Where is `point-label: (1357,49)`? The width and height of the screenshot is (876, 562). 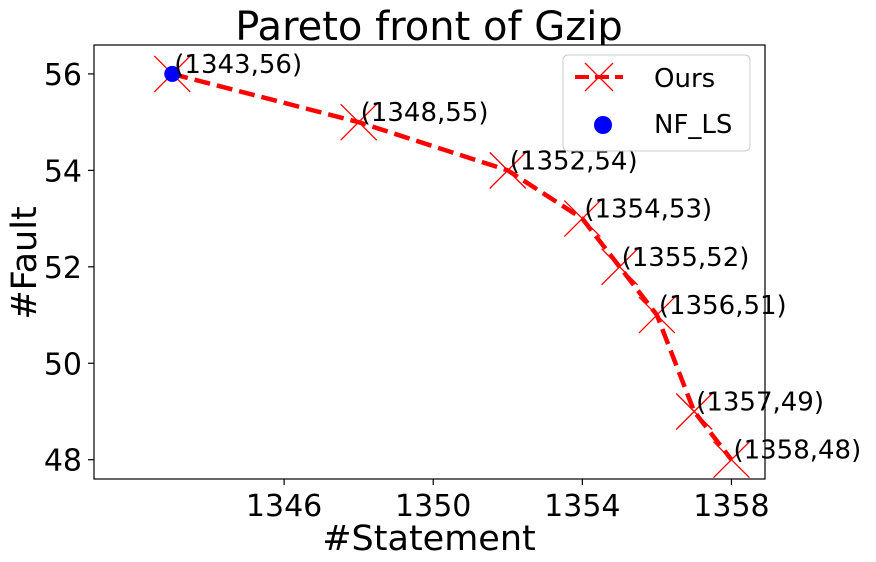 point-label: (1357,49) is located at coordinates (760, 402).